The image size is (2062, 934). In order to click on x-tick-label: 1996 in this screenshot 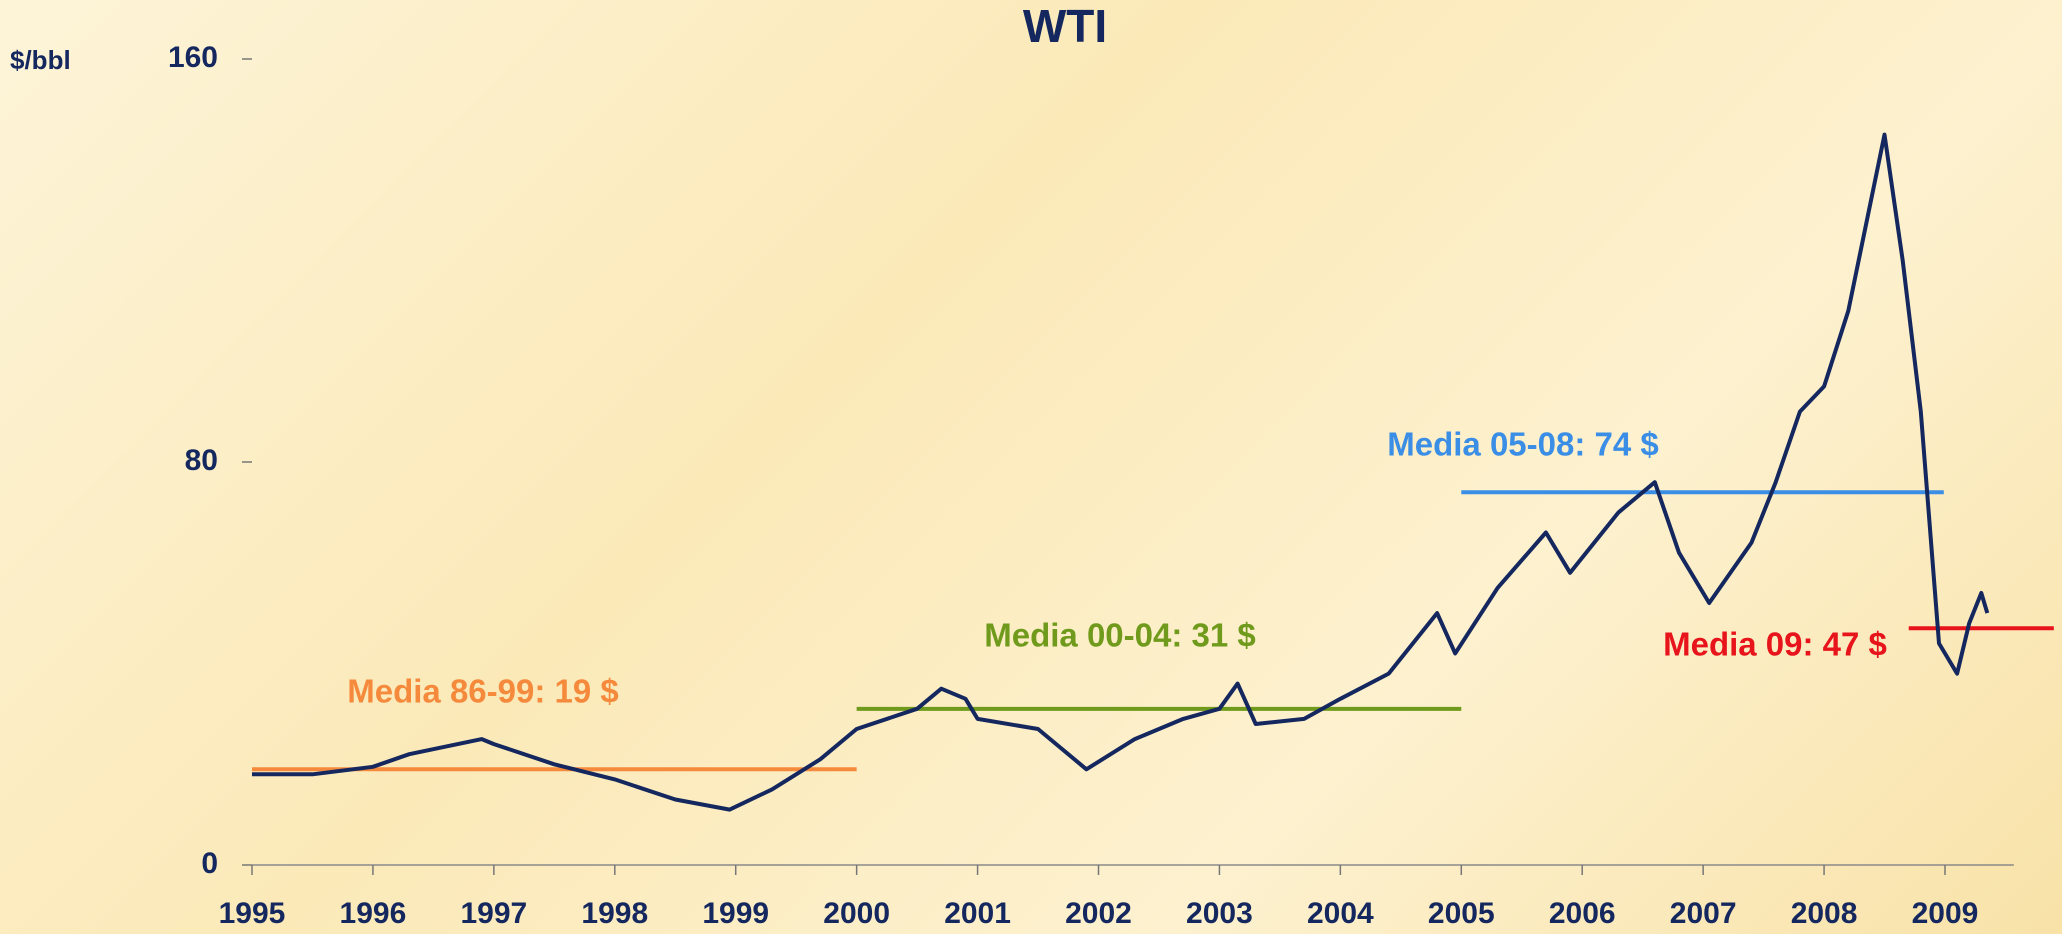, I will do `click(373, 913)`.